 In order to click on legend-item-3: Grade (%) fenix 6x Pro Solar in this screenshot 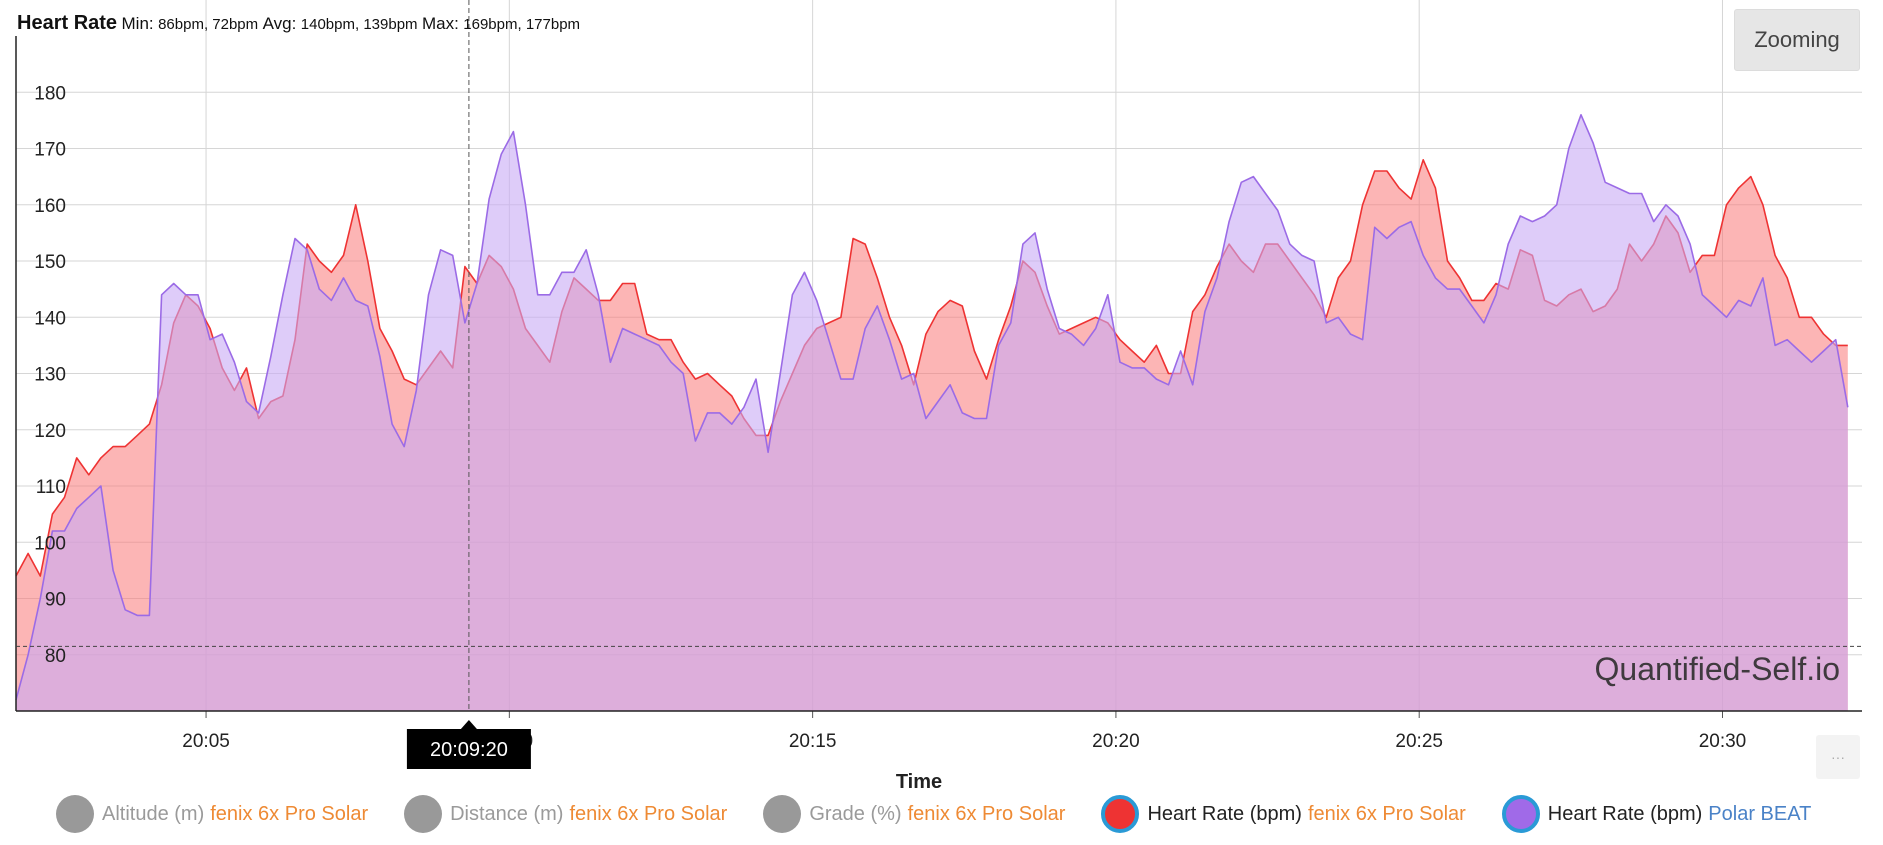, I will do `click(914, 814)`.